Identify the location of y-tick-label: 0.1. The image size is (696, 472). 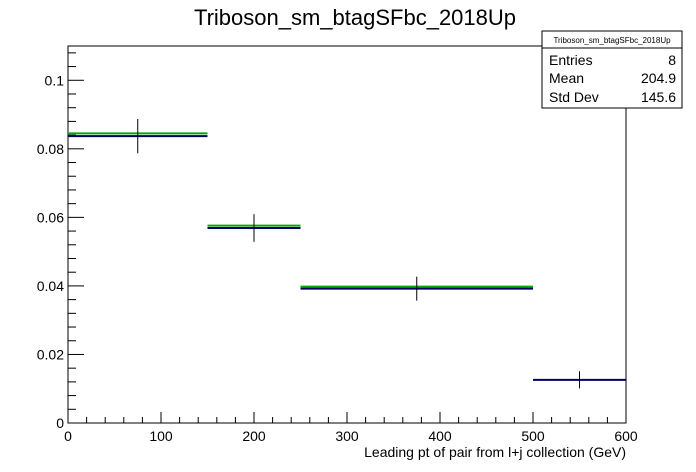
(55, 80).